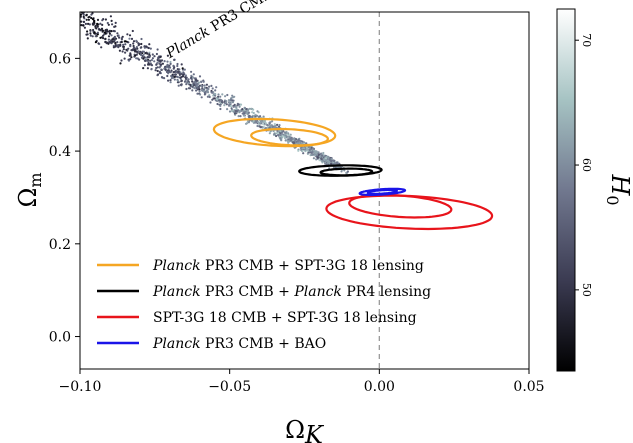 This screenshot has height=443, width=633. What do you see at coordinates (584, 165) in the screenshot?
I see `colorbar-ticks: 50 60 70` at bounding box center [584, 165].